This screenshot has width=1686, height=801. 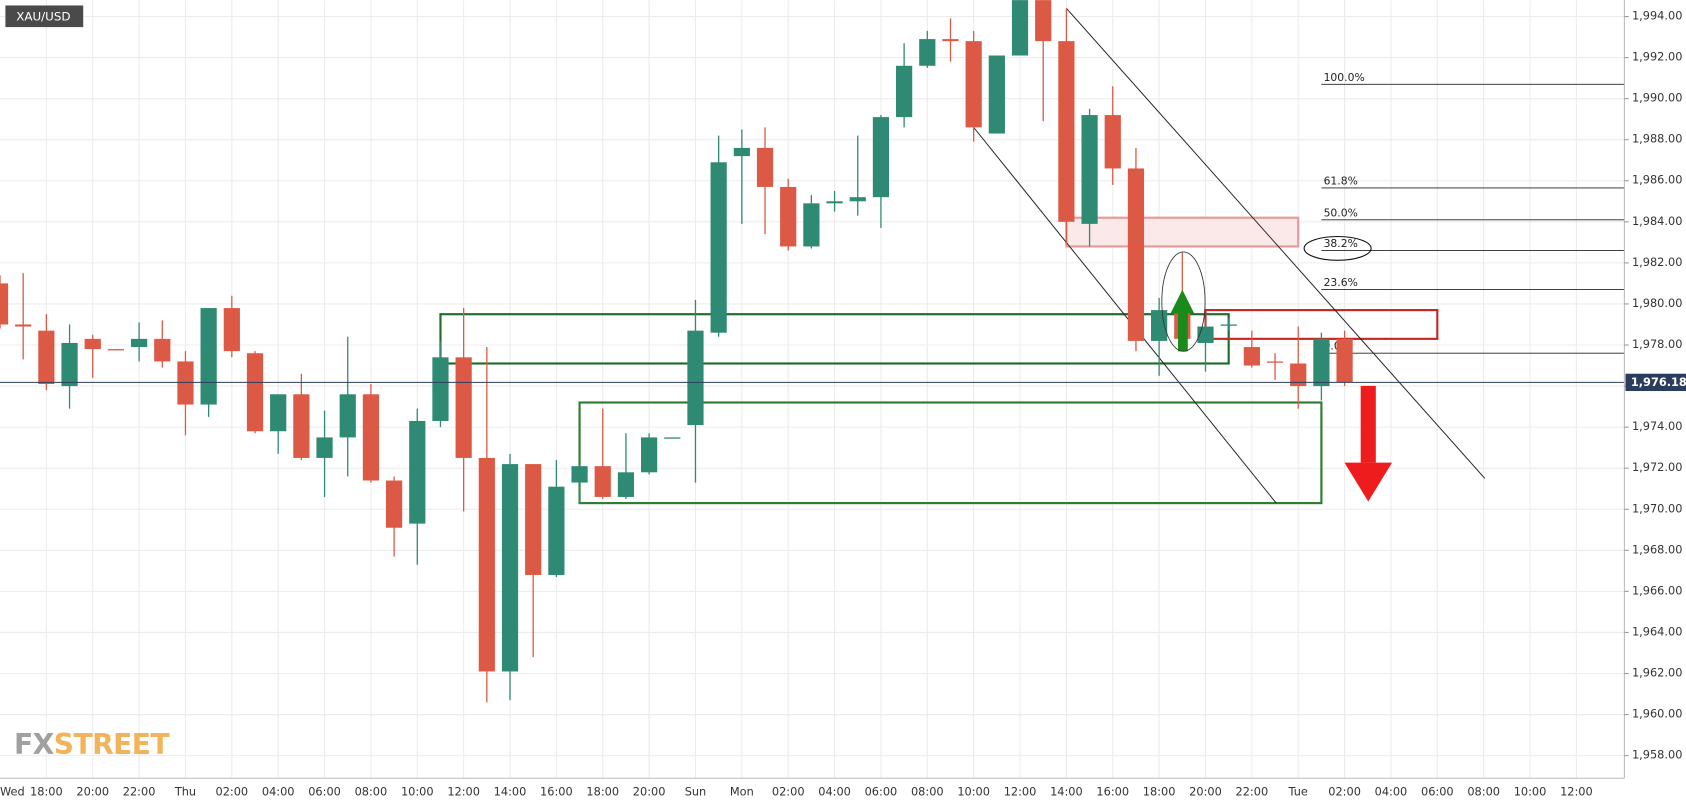 What do you see at coordinates (1657, 98) in the screenshot?
I see `y-tick-label: 1,990.00` at bounding box center [1657, 98].